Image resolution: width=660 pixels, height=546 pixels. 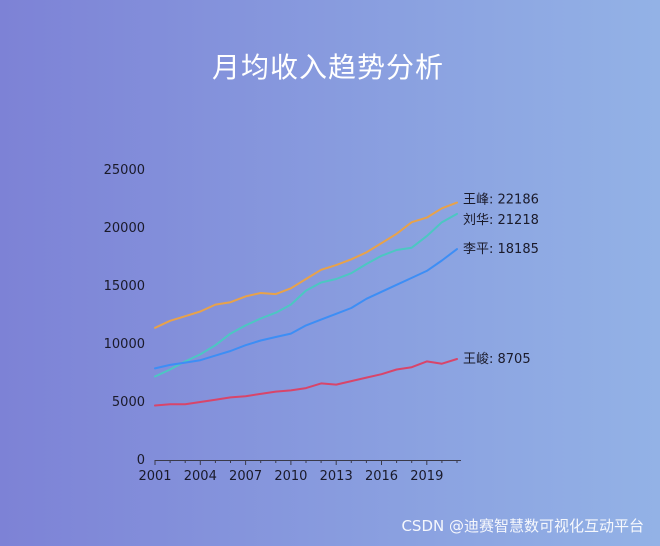 What do you see at coordinates (154, 476) in the screenshot?
I see `x-tick-label: 2001` at bounding box center [154, 476].